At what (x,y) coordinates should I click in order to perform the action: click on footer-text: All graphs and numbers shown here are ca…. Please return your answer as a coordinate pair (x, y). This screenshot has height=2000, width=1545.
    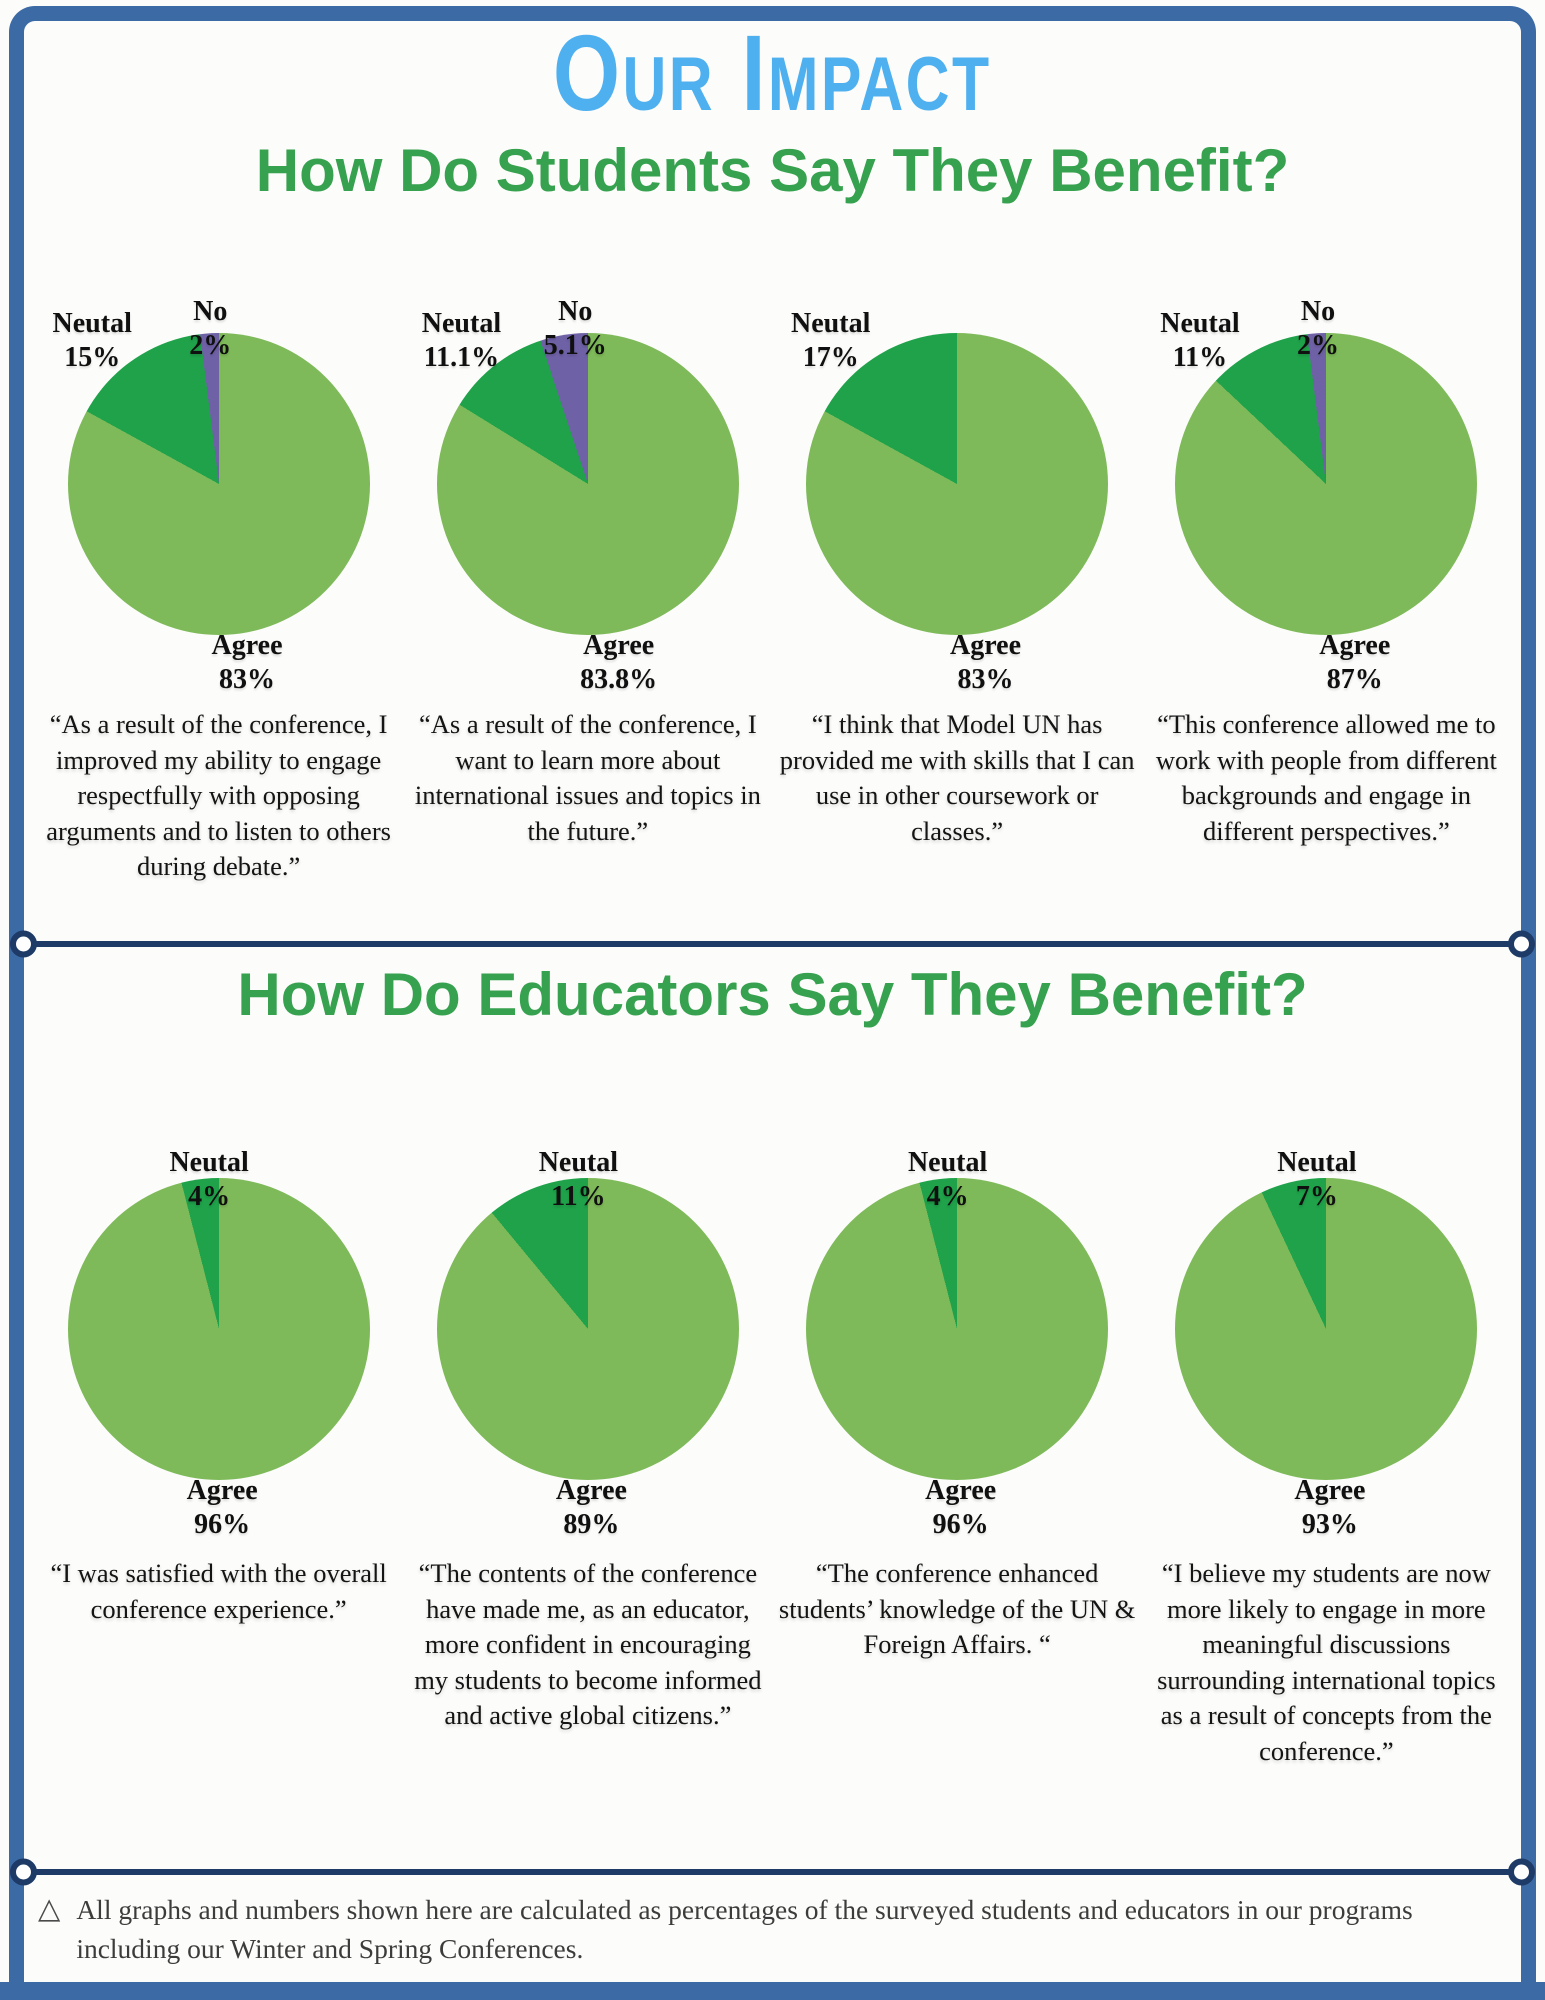
    Looking at the image, I should click on (744, 1929).